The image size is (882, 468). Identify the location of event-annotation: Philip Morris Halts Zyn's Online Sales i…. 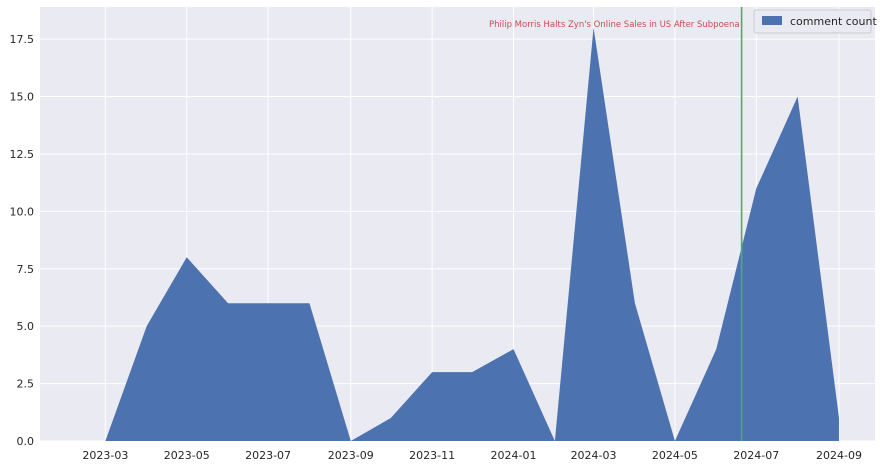
(614, 25).